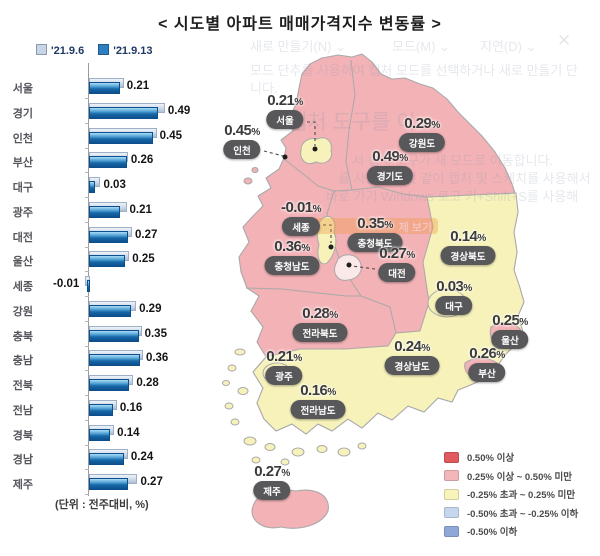 Image resolution: width=600 pixels, height=556 pixels. I want to click on map-label-대전: 0.27% 대전, so click(397, 263).